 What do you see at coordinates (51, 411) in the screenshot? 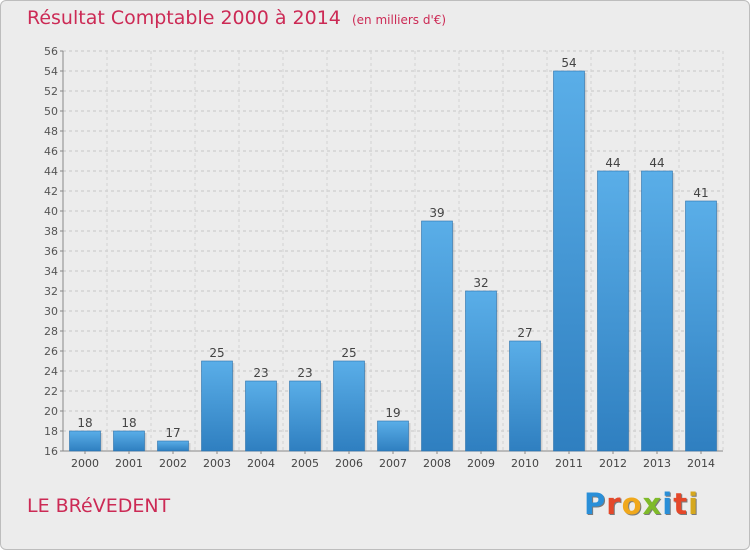
I see `y-tick-label: 20` at bounding box center [51, 411].